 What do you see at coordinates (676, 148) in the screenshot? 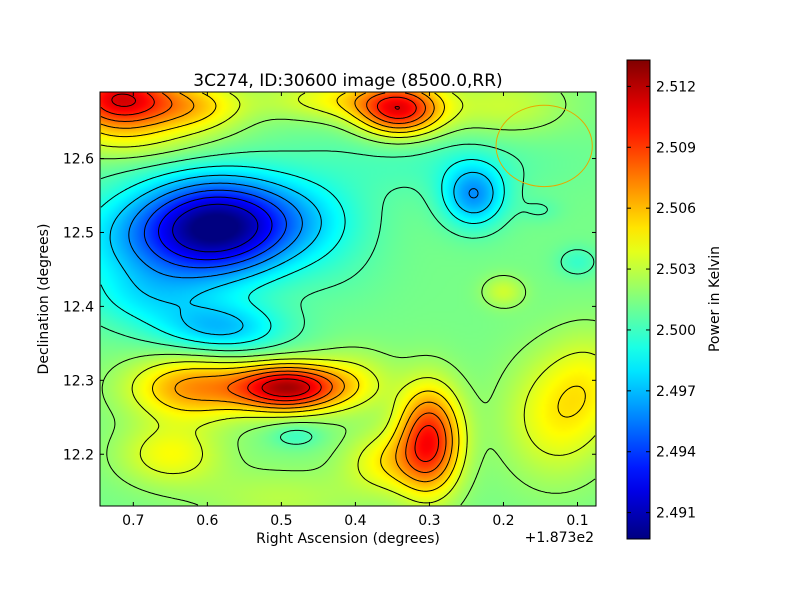
I see `colorbar-tick-label: 2.509` at bounding box center [676, 148].